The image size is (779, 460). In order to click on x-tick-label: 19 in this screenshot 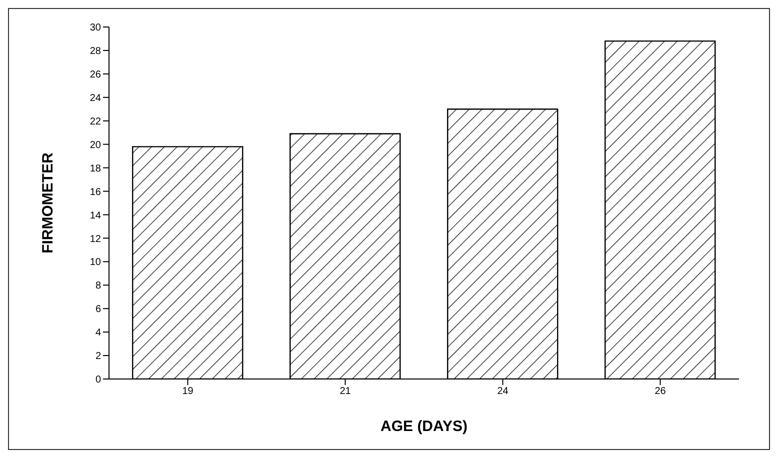, I will do `click(188, 392)`.